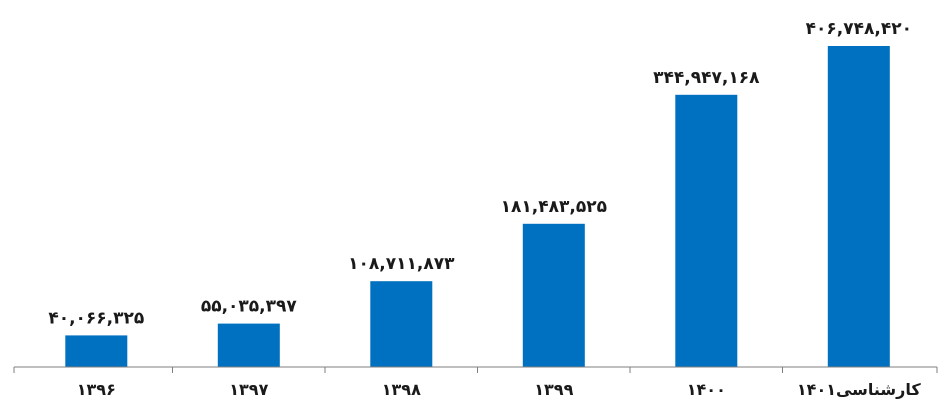 The image size is (949, 407). I want to click on category-label: ۱۳۹۷, so click(248, 389).